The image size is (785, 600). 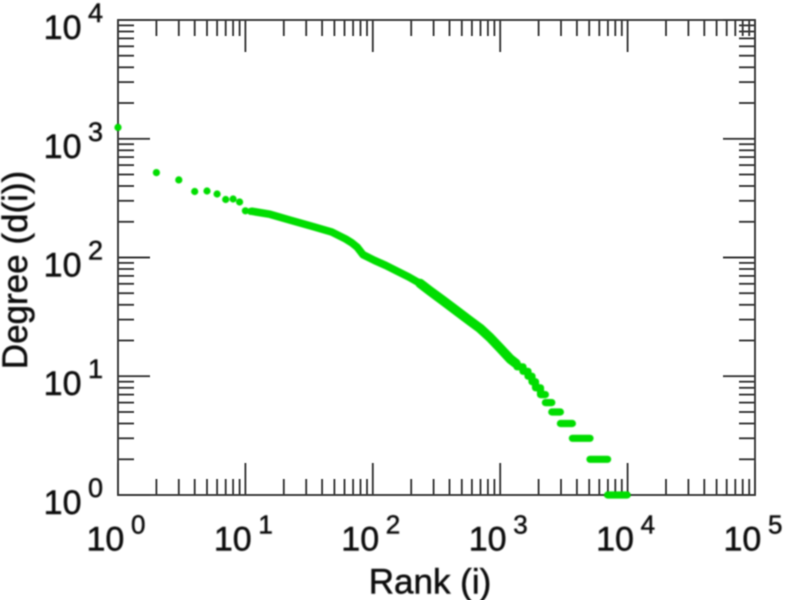 What do you see at coordinates (430, 581) in the screenshot?
I see `svg-text: Rank (i)` at bounding box center [430, 581].